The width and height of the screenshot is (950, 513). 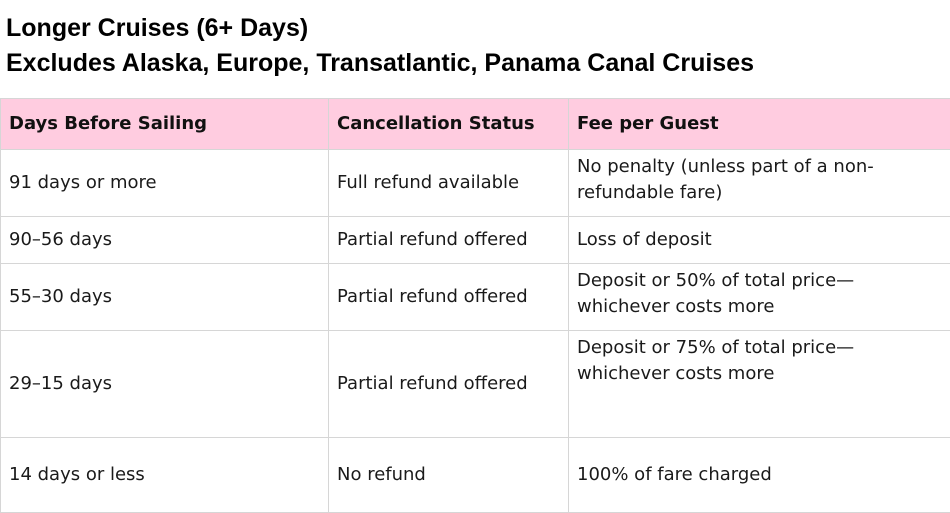 I want to click on header-fee-per-guest: Fee per Guest, so click(x=759, y=124).